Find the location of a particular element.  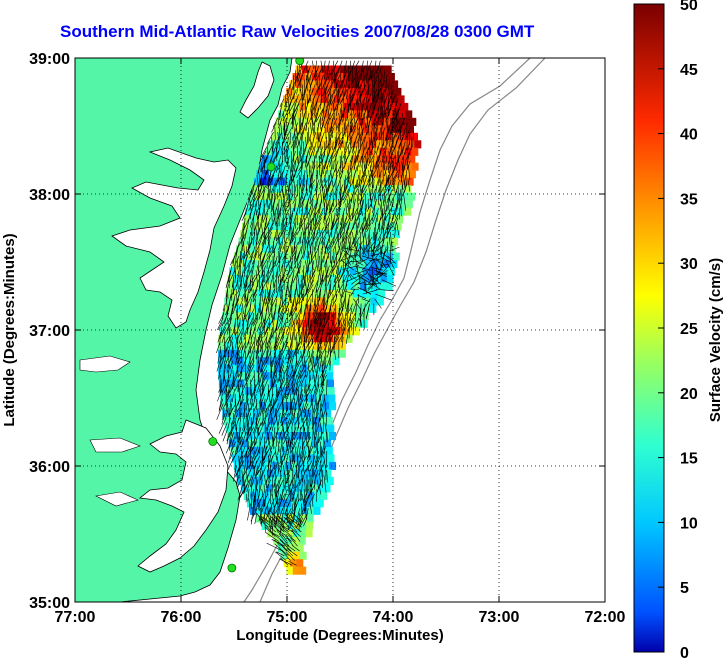

colorbar-tick-label: 25 is located at coordinates (689, 329).